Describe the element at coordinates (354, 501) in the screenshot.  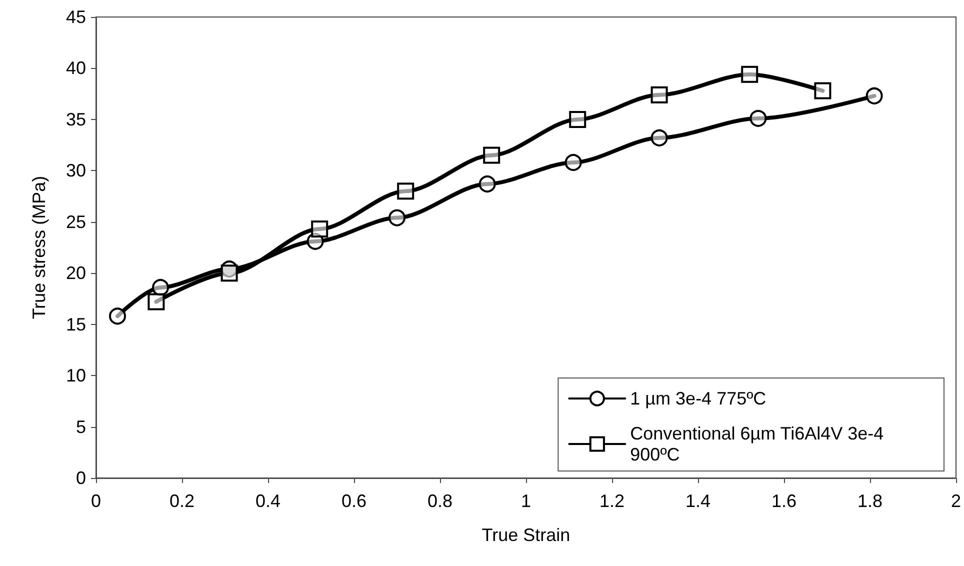
I see `x-tick-label: 0.6` at that location.